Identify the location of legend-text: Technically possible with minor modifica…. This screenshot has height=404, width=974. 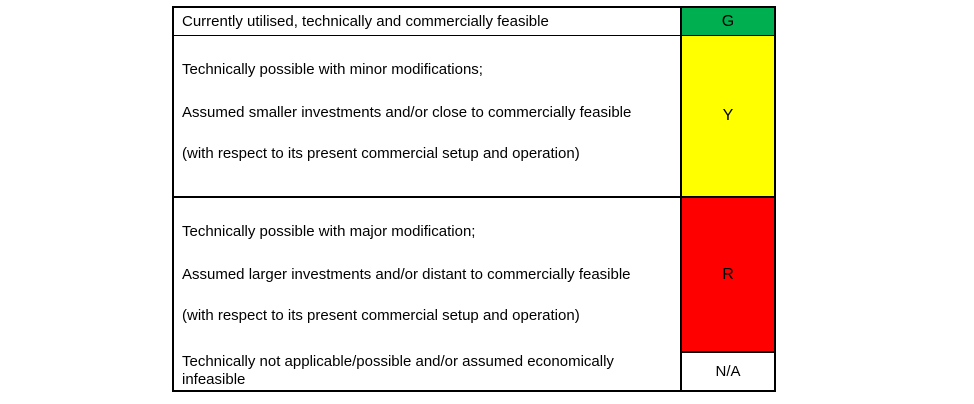
(332, 69).